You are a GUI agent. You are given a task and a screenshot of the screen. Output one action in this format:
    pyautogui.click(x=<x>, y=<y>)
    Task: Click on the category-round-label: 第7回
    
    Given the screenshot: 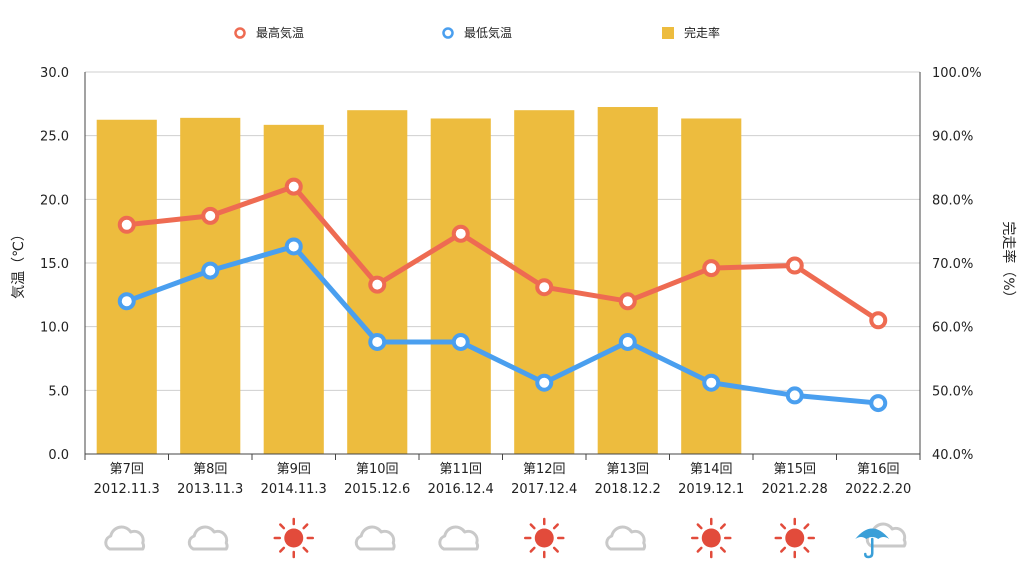 What is the action you would take?
    pyautogui.click(x=127, y=469)
    